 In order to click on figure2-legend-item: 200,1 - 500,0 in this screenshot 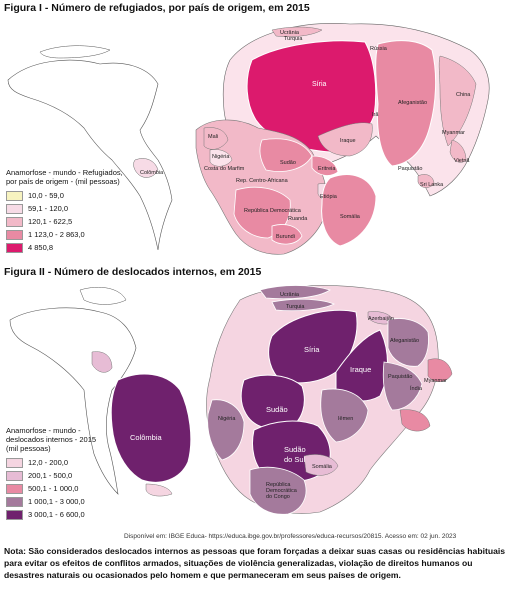, I will do `click(51, 475)`.